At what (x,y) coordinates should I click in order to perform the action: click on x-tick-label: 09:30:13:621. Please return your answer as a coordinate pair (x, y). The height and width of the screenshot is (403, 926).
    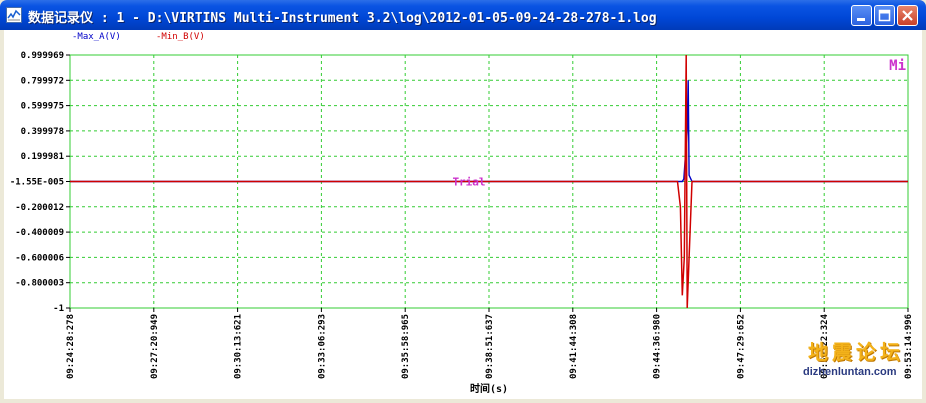
    Looking at the image, I should click on (239, 346).